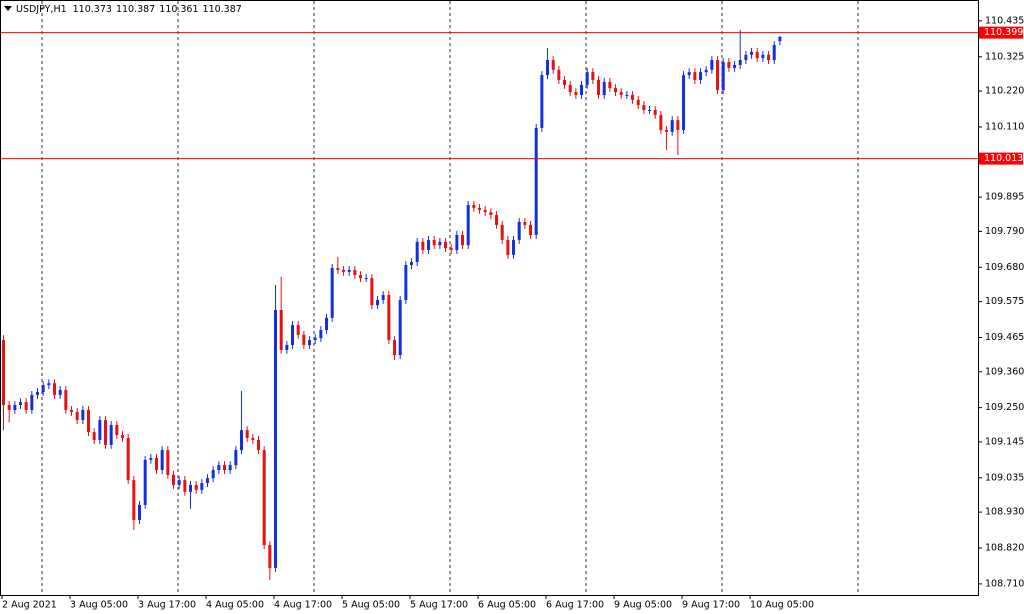 Image resolution: width=1024 pixels, height=614 pixels. I want to click on x-tick-label: 3 Aug 17:00, so click(167, 605).